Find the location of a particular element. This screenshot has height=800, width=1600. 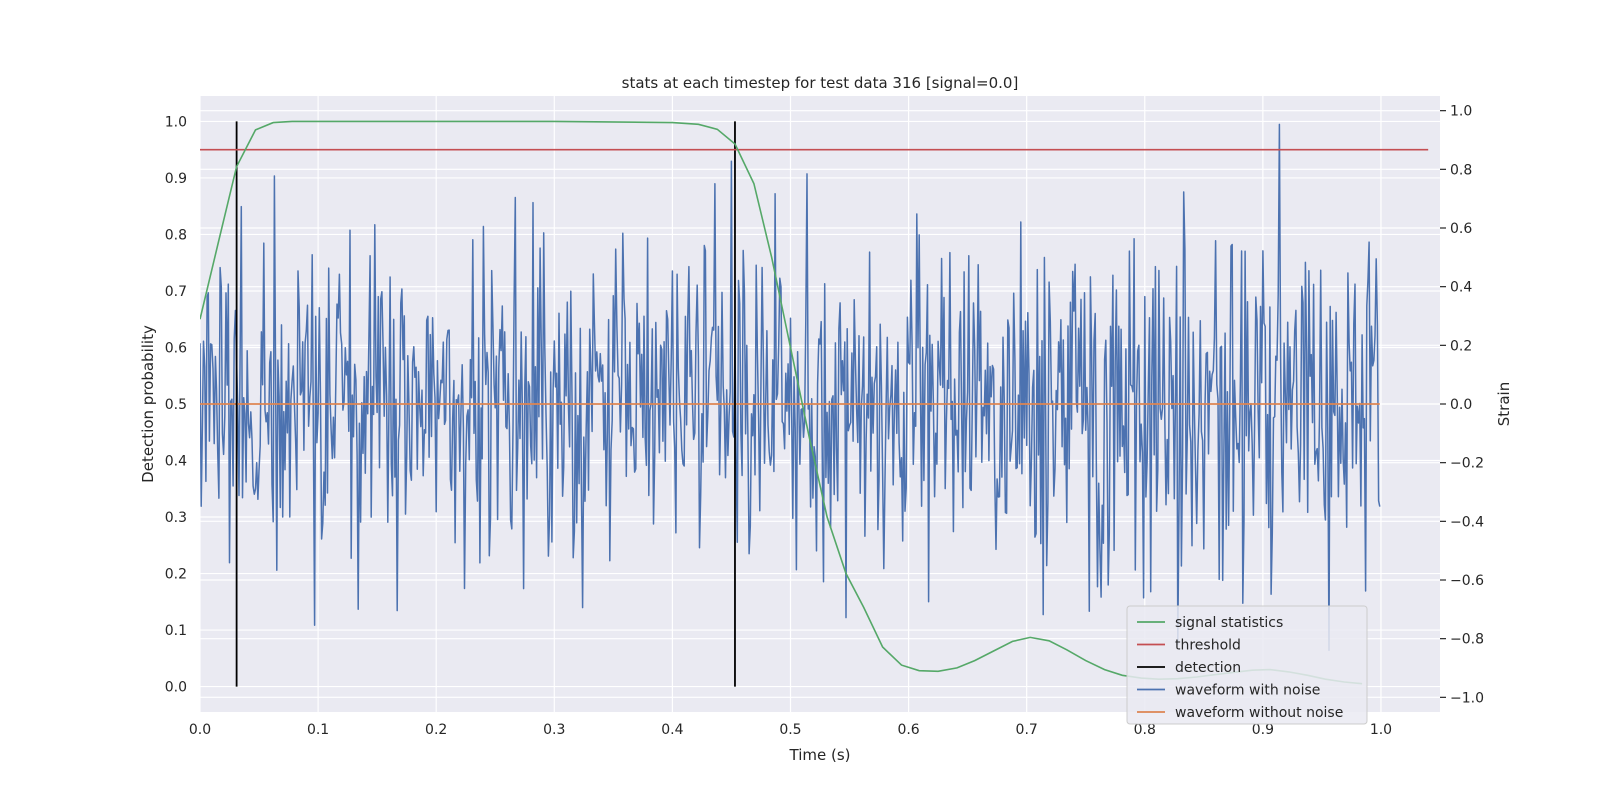

x-tick-label: 0.6 is located at coordinates (908, 730).